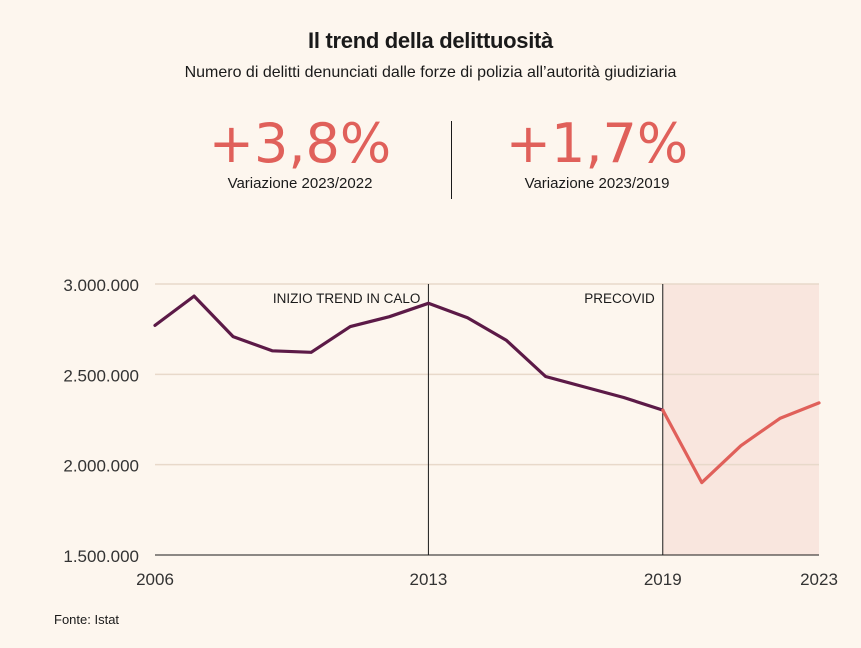 Image resolution: width=861 pixels, height=648 pixels. I want to click on kpi-value: +3,8%, so click(300, 143).